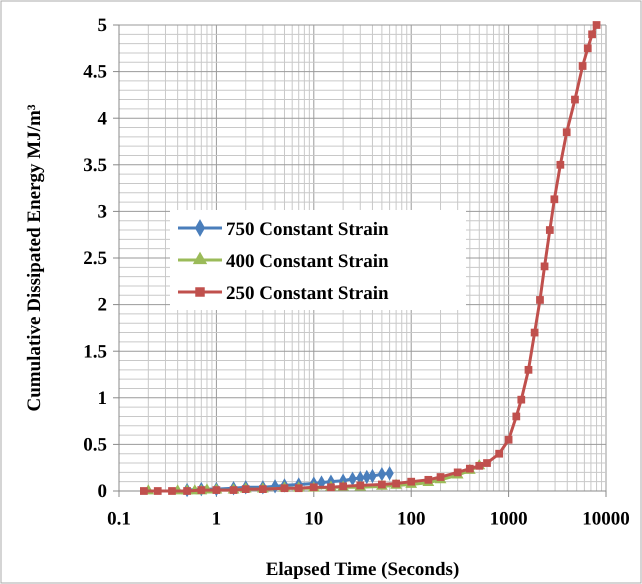 The width and height of the screenshot is (642, 584). What do you see at coordinates (95, 165) in the screenshot?
I see `y-tick-label: 3.5` at bounding box center [95, 165].